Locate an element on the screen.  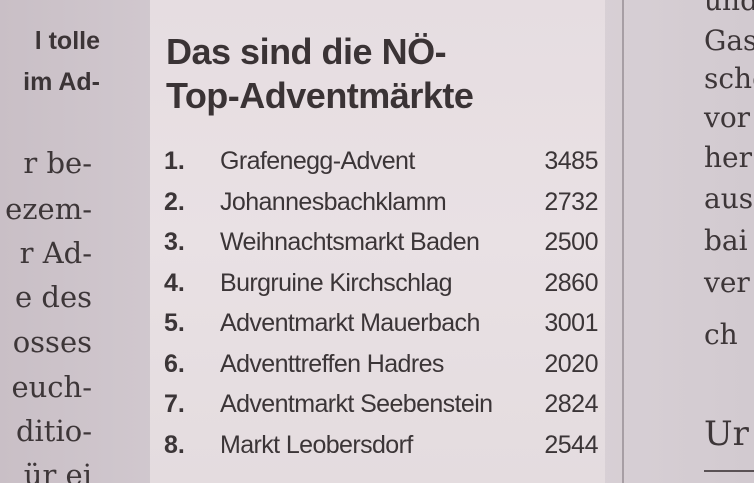
article-title: Das sind die NÖ- Top-Adventmärkte is located at coordinates (320, 74).